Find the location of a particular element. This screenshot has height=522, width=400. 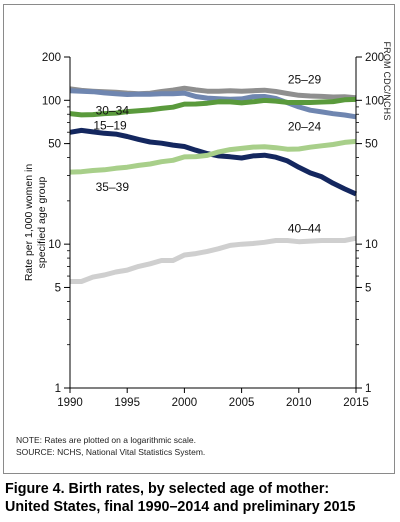

series-label-15–19: 15–19 is located at coordinates (110, 125).